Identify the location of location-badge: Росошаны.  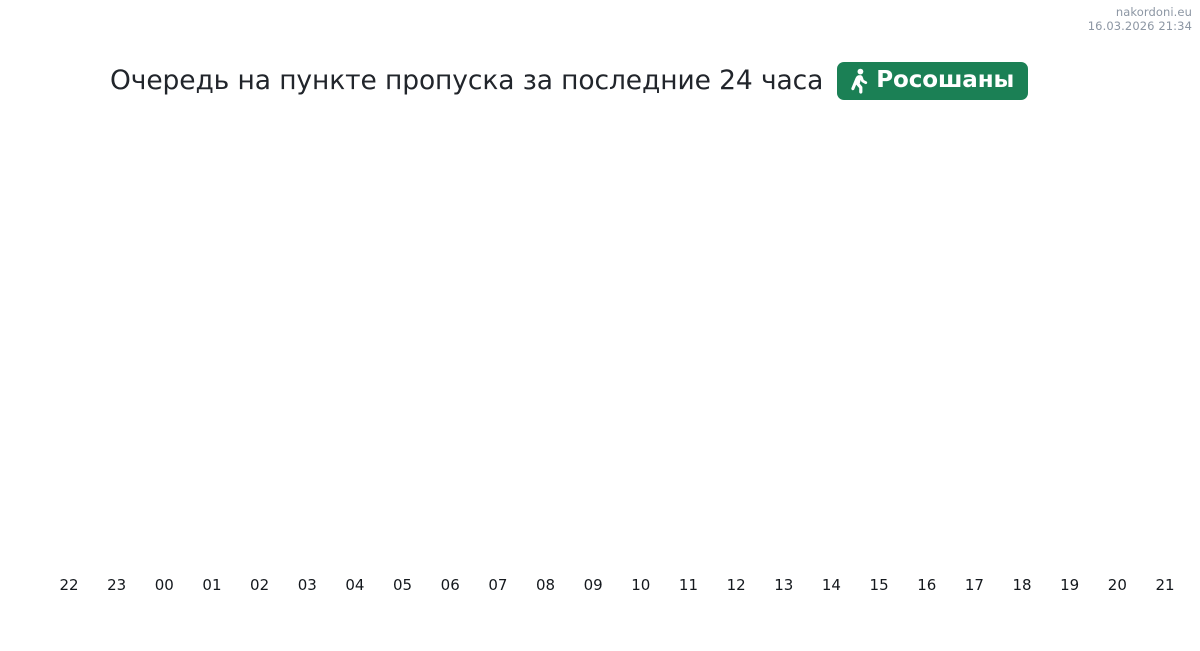
(933, 81).